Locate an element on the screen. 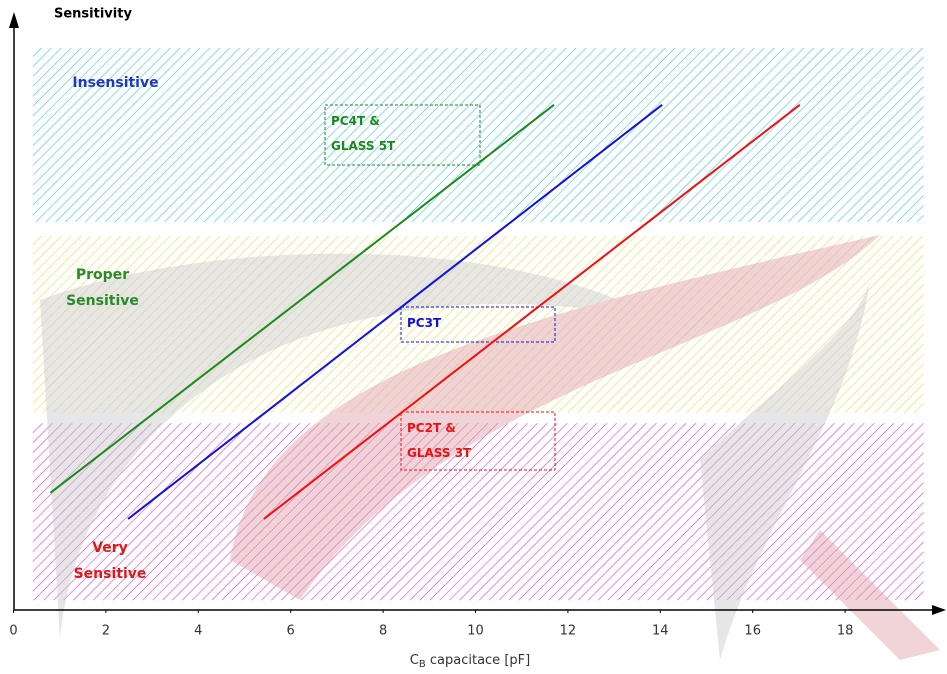 The height and width of the screenshot is (674, 947). series-name: PC4T & GLASS 5T is located at coordinates (363, 133).